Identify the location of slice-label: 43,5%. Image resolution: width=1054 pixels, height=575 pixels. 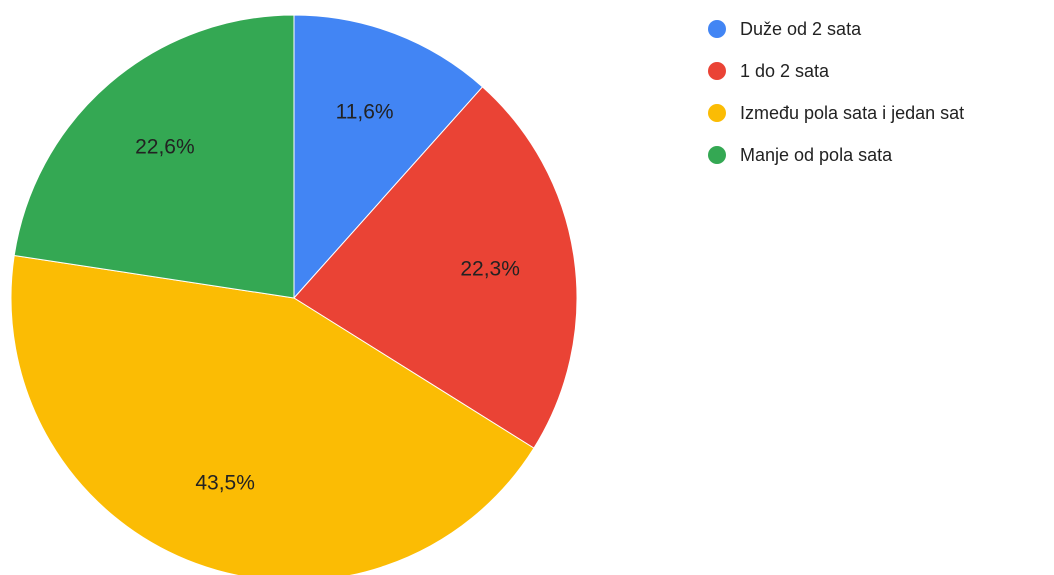
(225, 482).